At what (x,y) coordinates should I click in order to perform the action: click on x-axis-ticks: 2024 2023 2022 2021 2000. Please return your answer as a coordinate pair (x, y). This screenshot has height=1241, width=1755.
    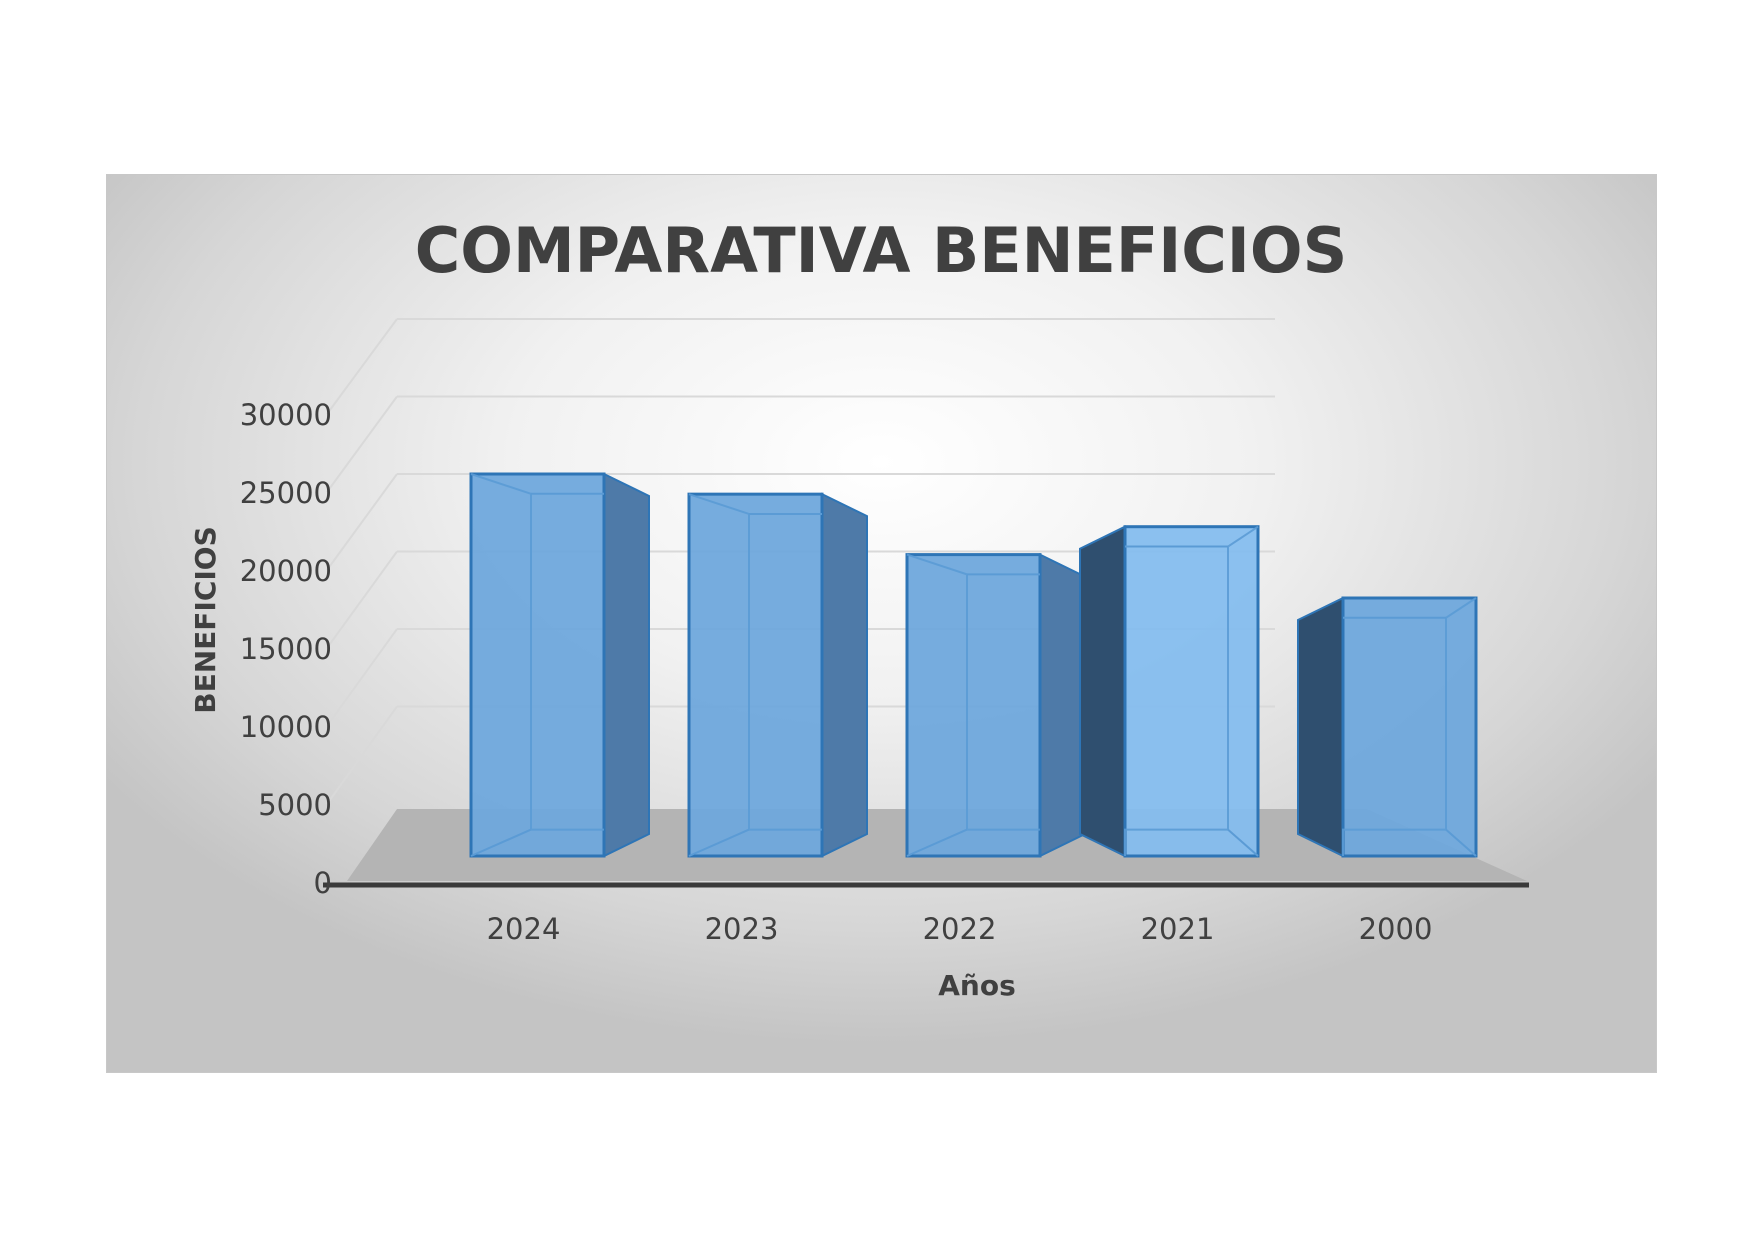
    Looking at the image, I should click on (960, 929).